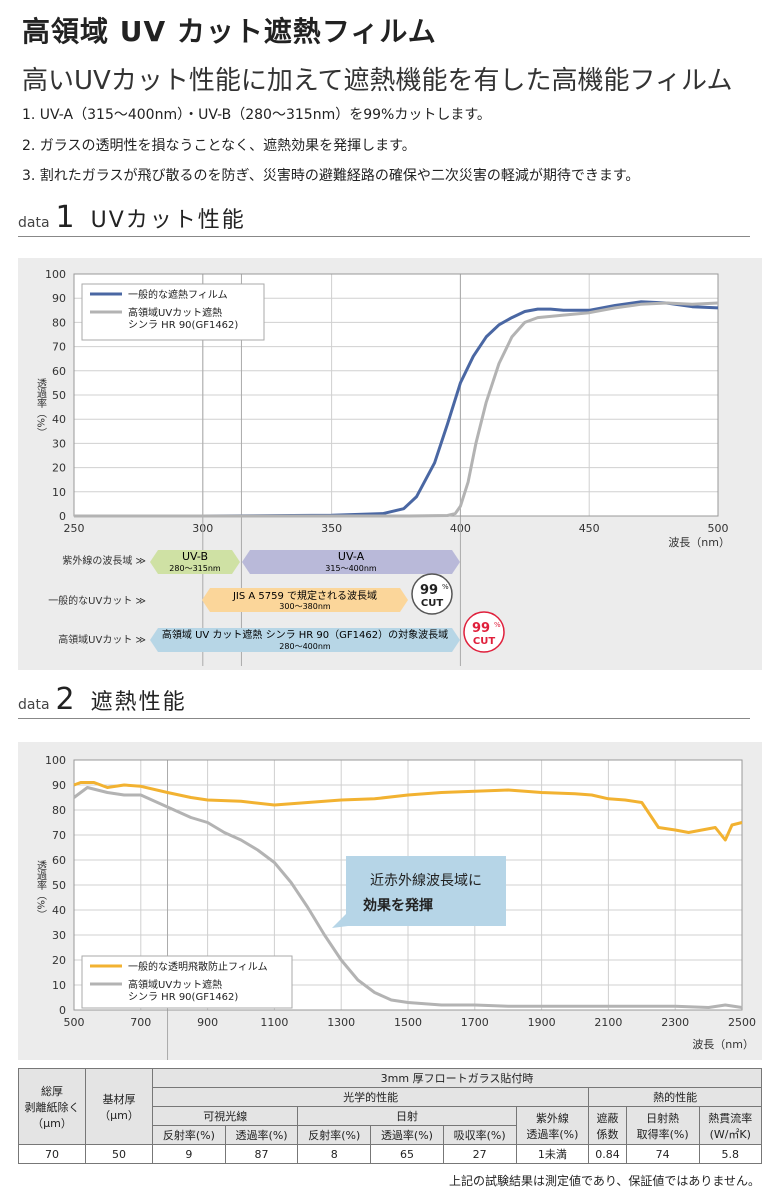 This screenshot has width=780, height=1200. I want to click on col-total-header: 総厚 剥離紙除く （μm）, so click(52, 1106).